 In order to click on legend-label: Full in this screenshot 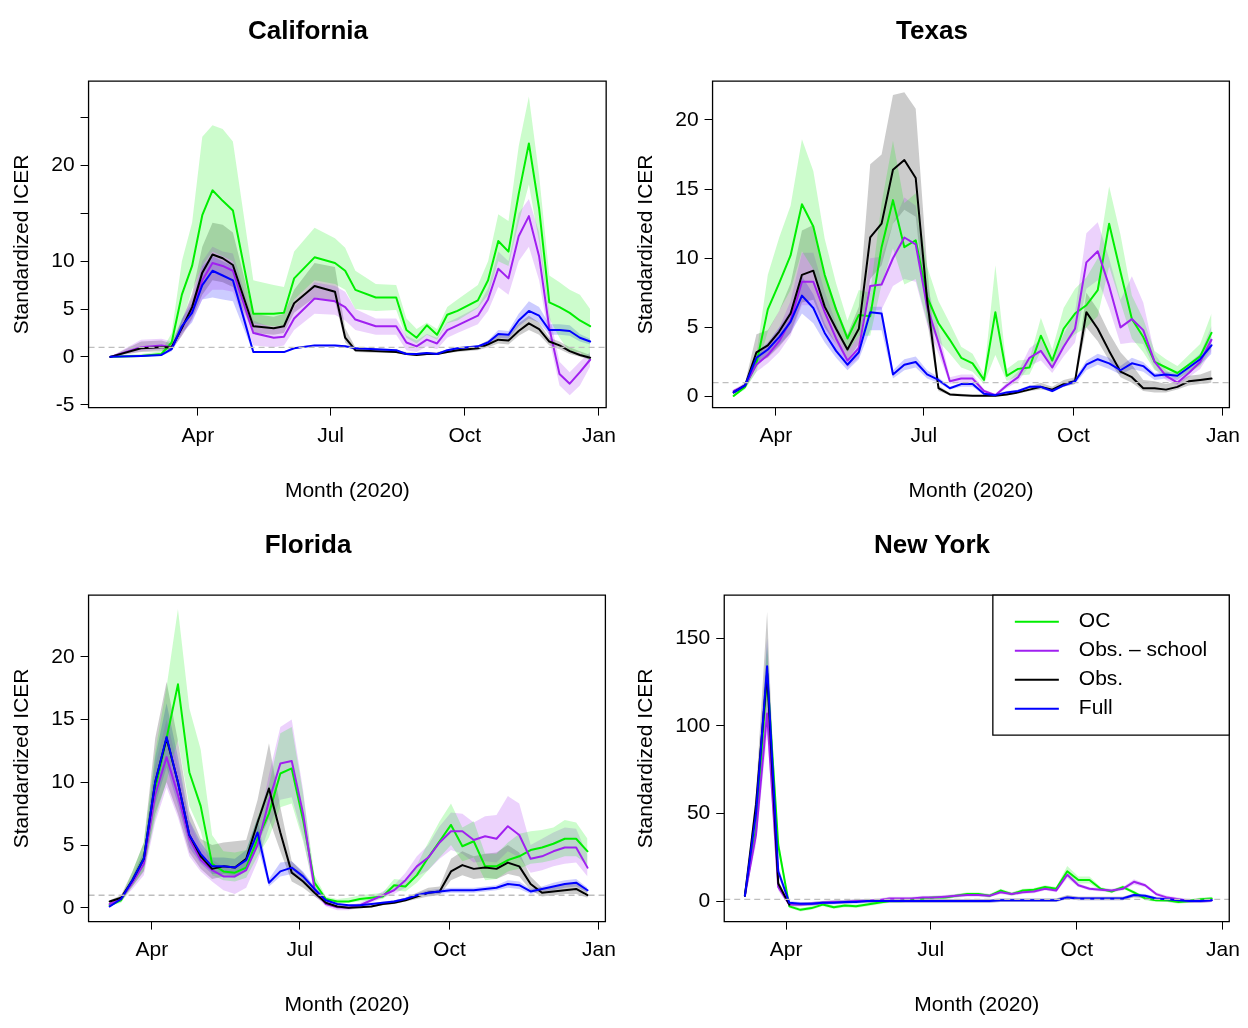, I will do `click(1095, 707)`.